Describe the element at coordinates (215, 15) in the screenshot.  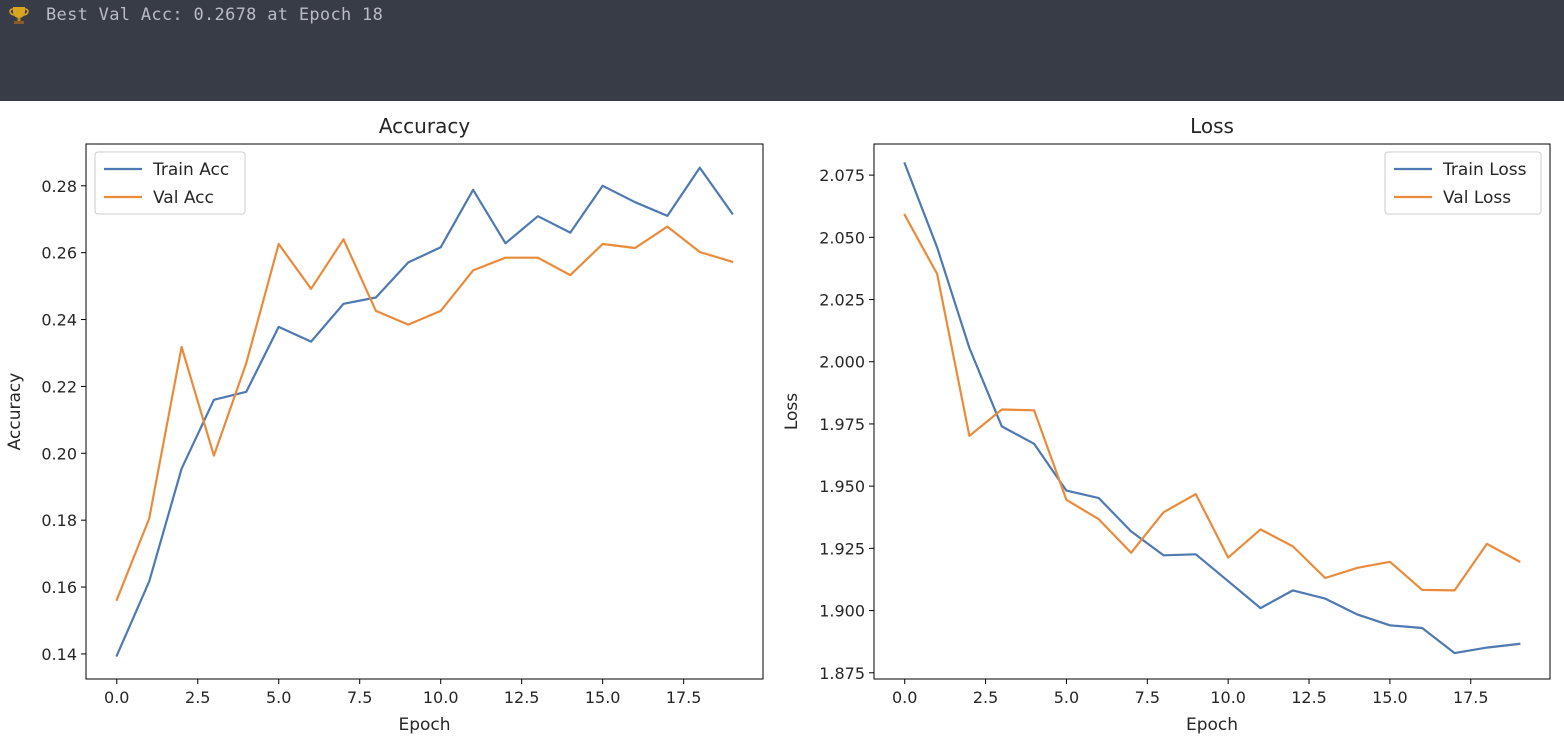
I see `console-text: Best Val Acc: 0.2678 at Epoch 18` at that location.